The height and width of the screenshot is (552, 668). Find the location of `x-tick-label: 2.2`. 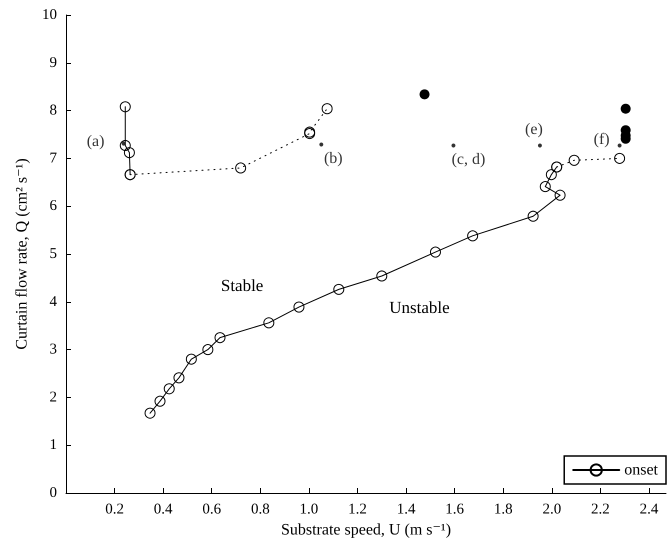

x-tick-label: 2.2 is located at coordinates (600, 510).